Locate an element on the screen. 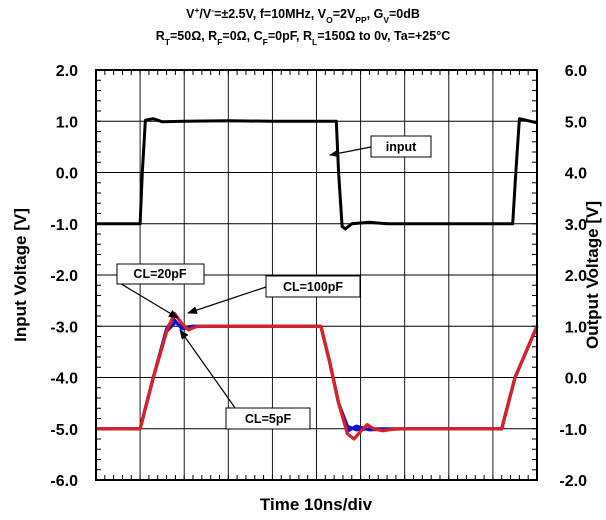 The width and height of the screenshot is (606, 520). title-1-part-10: =0dB is located at coordinates (404, 14).